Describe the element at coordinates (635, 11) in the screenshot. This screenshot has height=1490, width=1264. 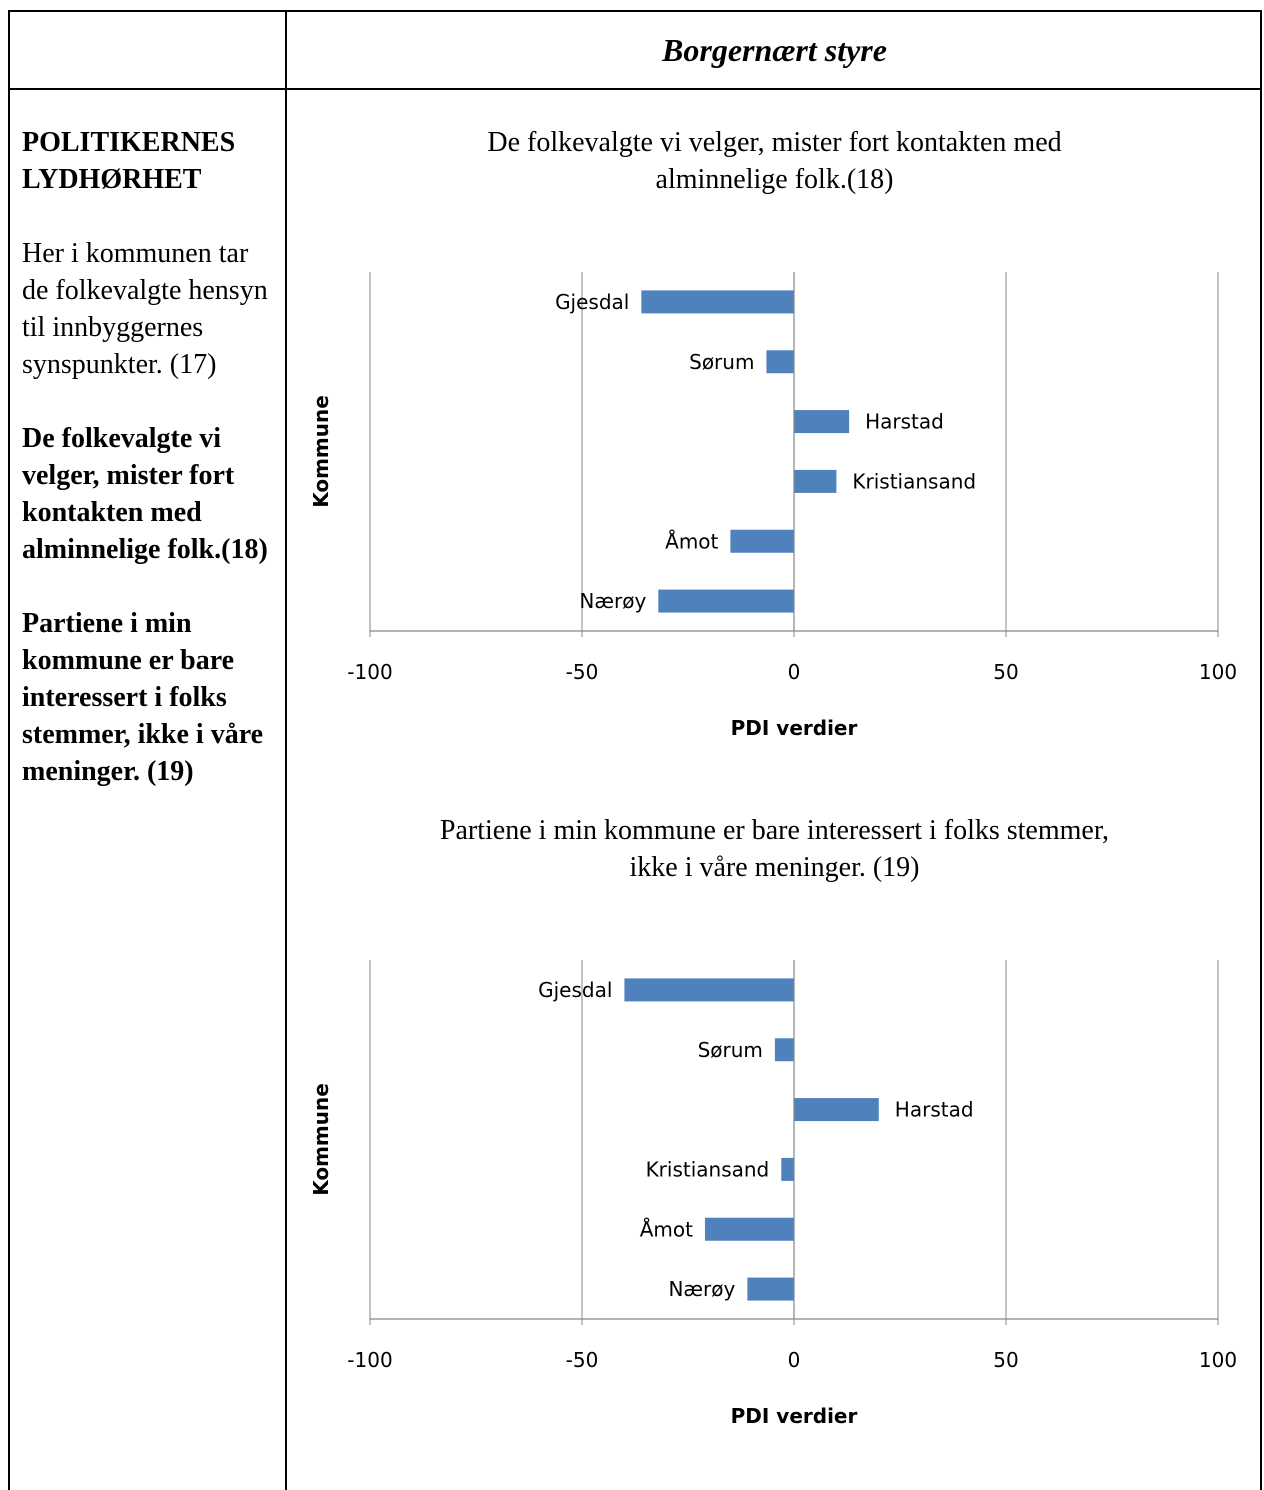
I see `table-border-top` at that location.